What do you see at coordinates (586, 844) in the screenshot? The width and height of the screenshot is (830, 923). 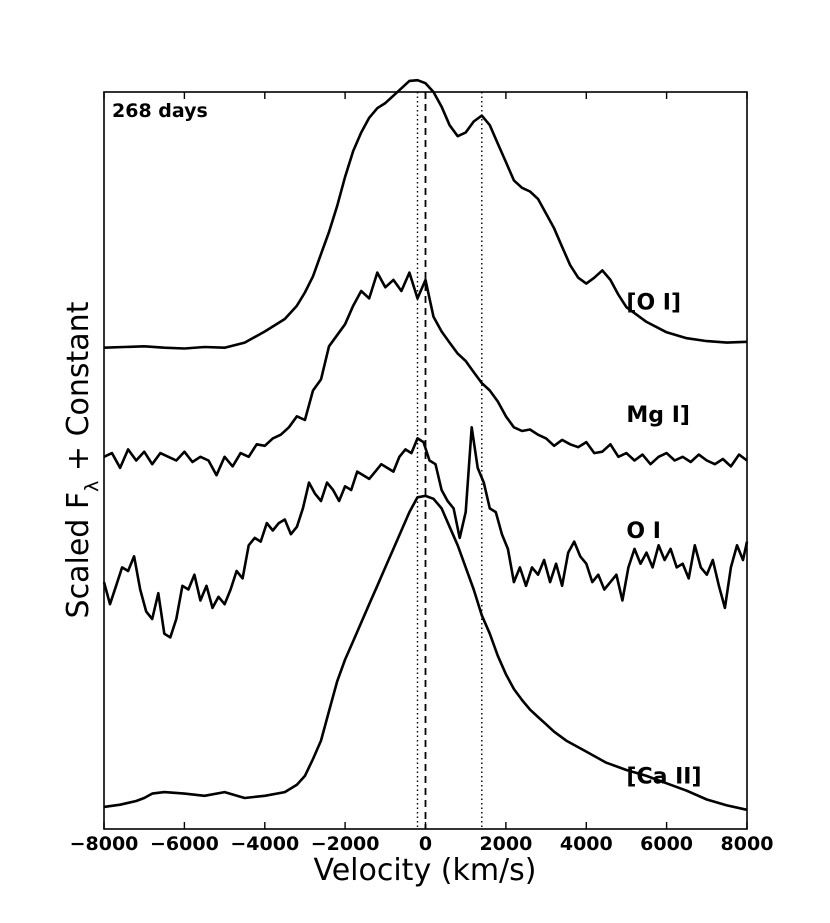 I see `x-tick-label: 4000` at bounding box center [586, 844].